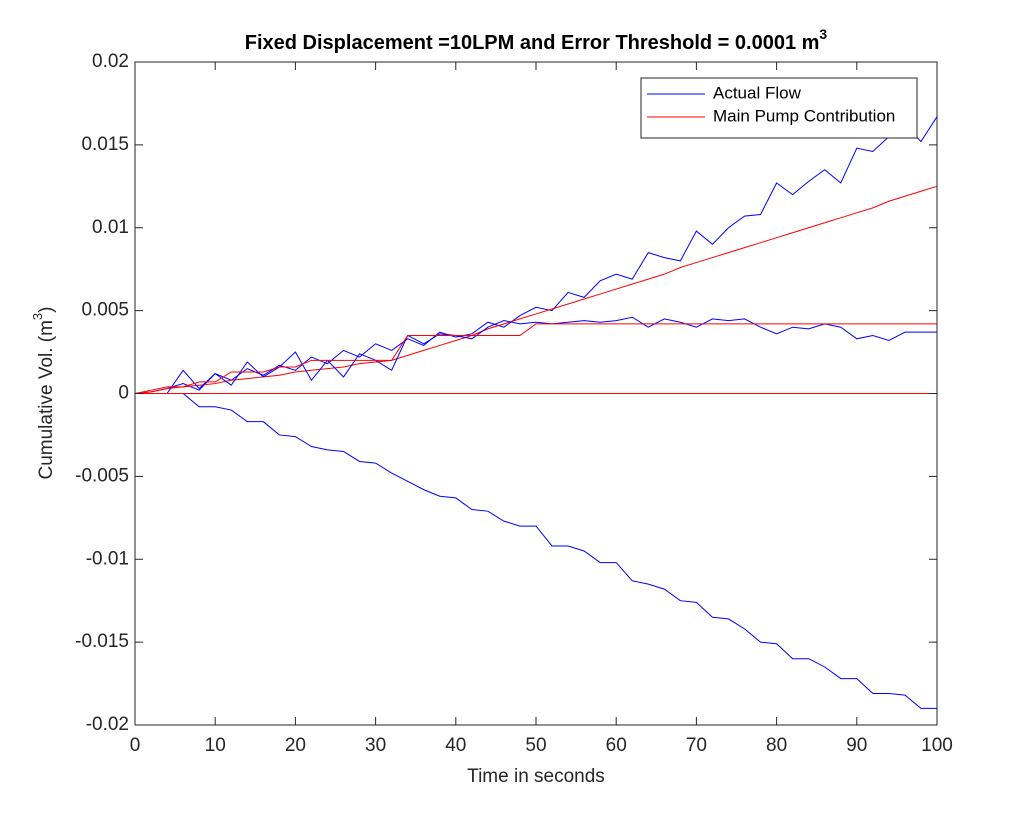  What do you see at coordinates (616, 745) in the screenshot?
I see `x-tick-label: 60` at bounding box center [616, 745].